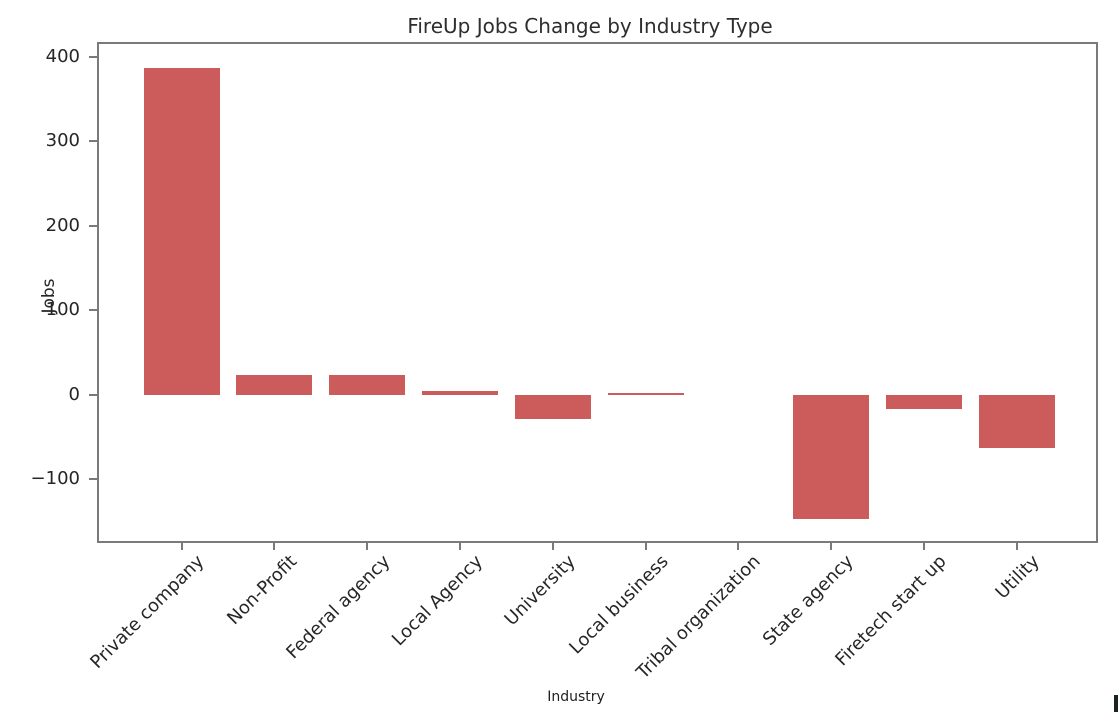  I want to click on y-tick-label: 300, so click(62, 141).